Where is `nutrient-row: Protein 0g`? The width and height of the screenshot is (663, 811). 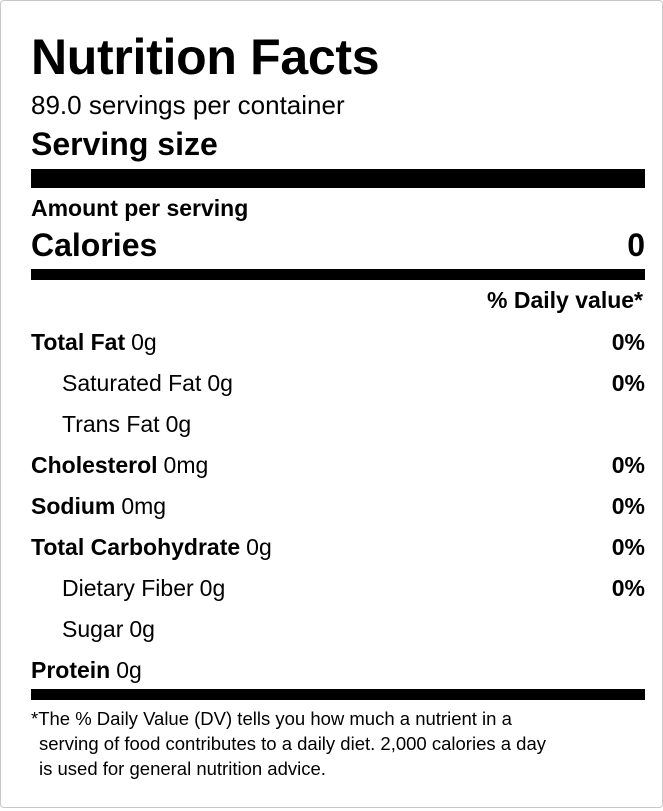
nutrient-row: Protein 0g is located at coordinates (338, 670).